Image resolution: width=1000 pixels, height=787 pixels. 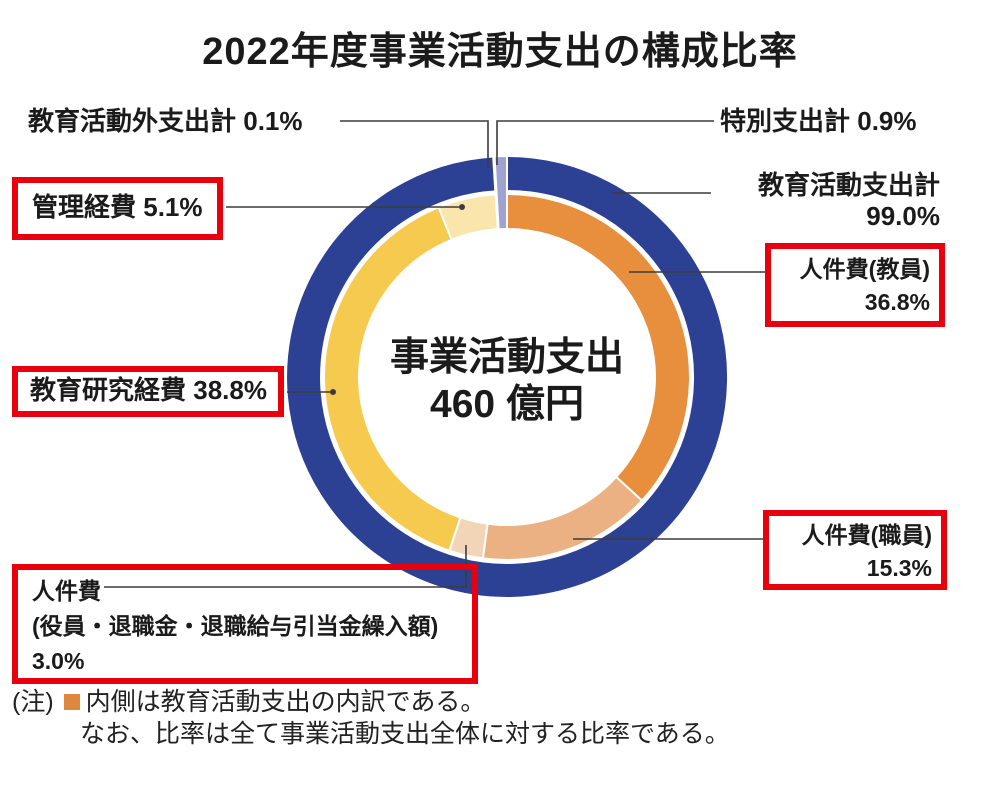 What do you see at coordinates (830, 201) in the screenshot?
I see `label-edu-expenditure-total: 教育活動支出計 99.0%` at bounding box center [830, 201].